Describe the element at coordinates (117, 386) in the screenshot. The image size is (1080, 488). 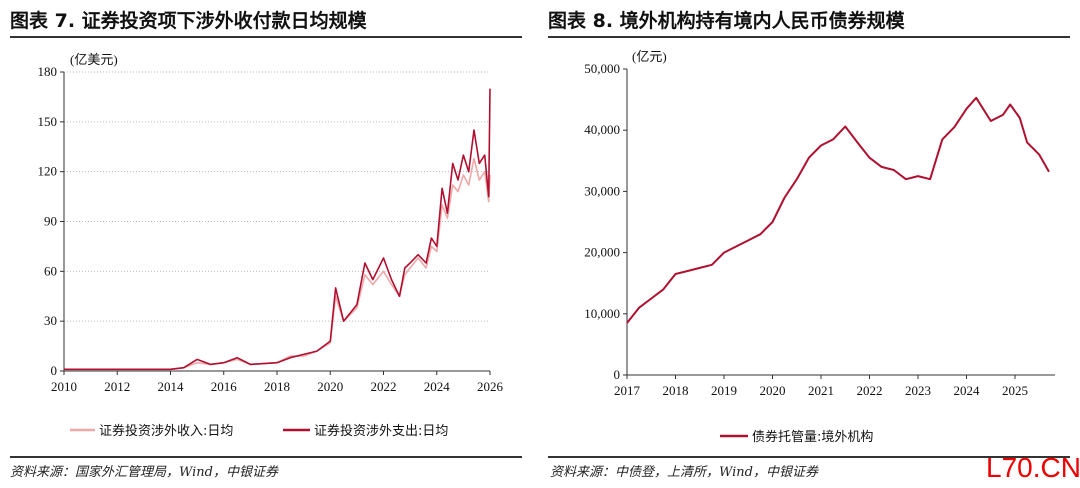
I see `x-tick-label: 2012` at that location.